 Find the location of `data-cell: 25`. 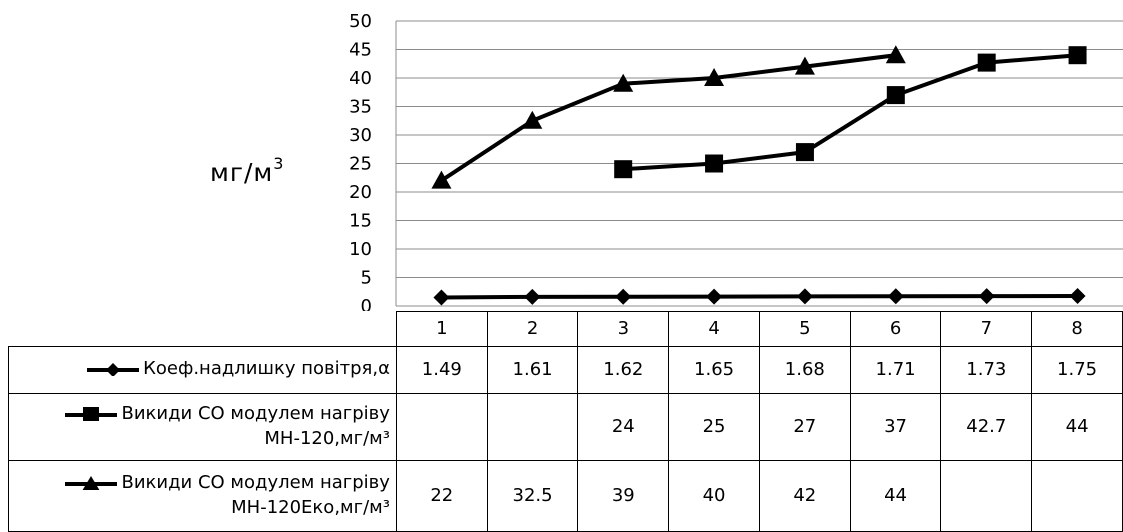

data-cell: 25 is located at coordinates (714, 426).